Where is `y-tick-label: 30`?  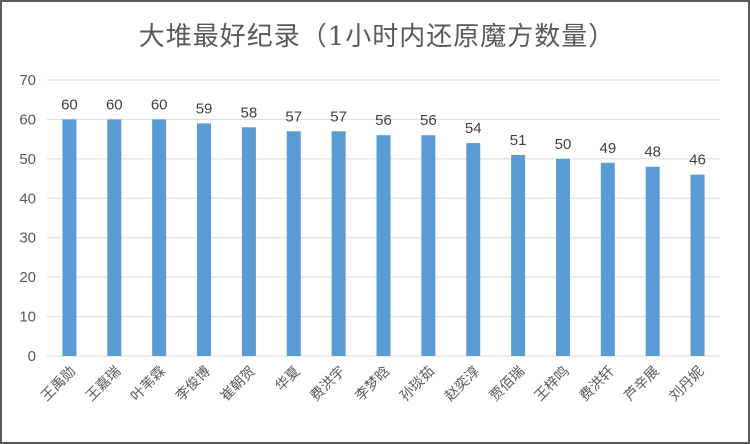
y-tick-label: 30 is located at coordinates (27, 238).